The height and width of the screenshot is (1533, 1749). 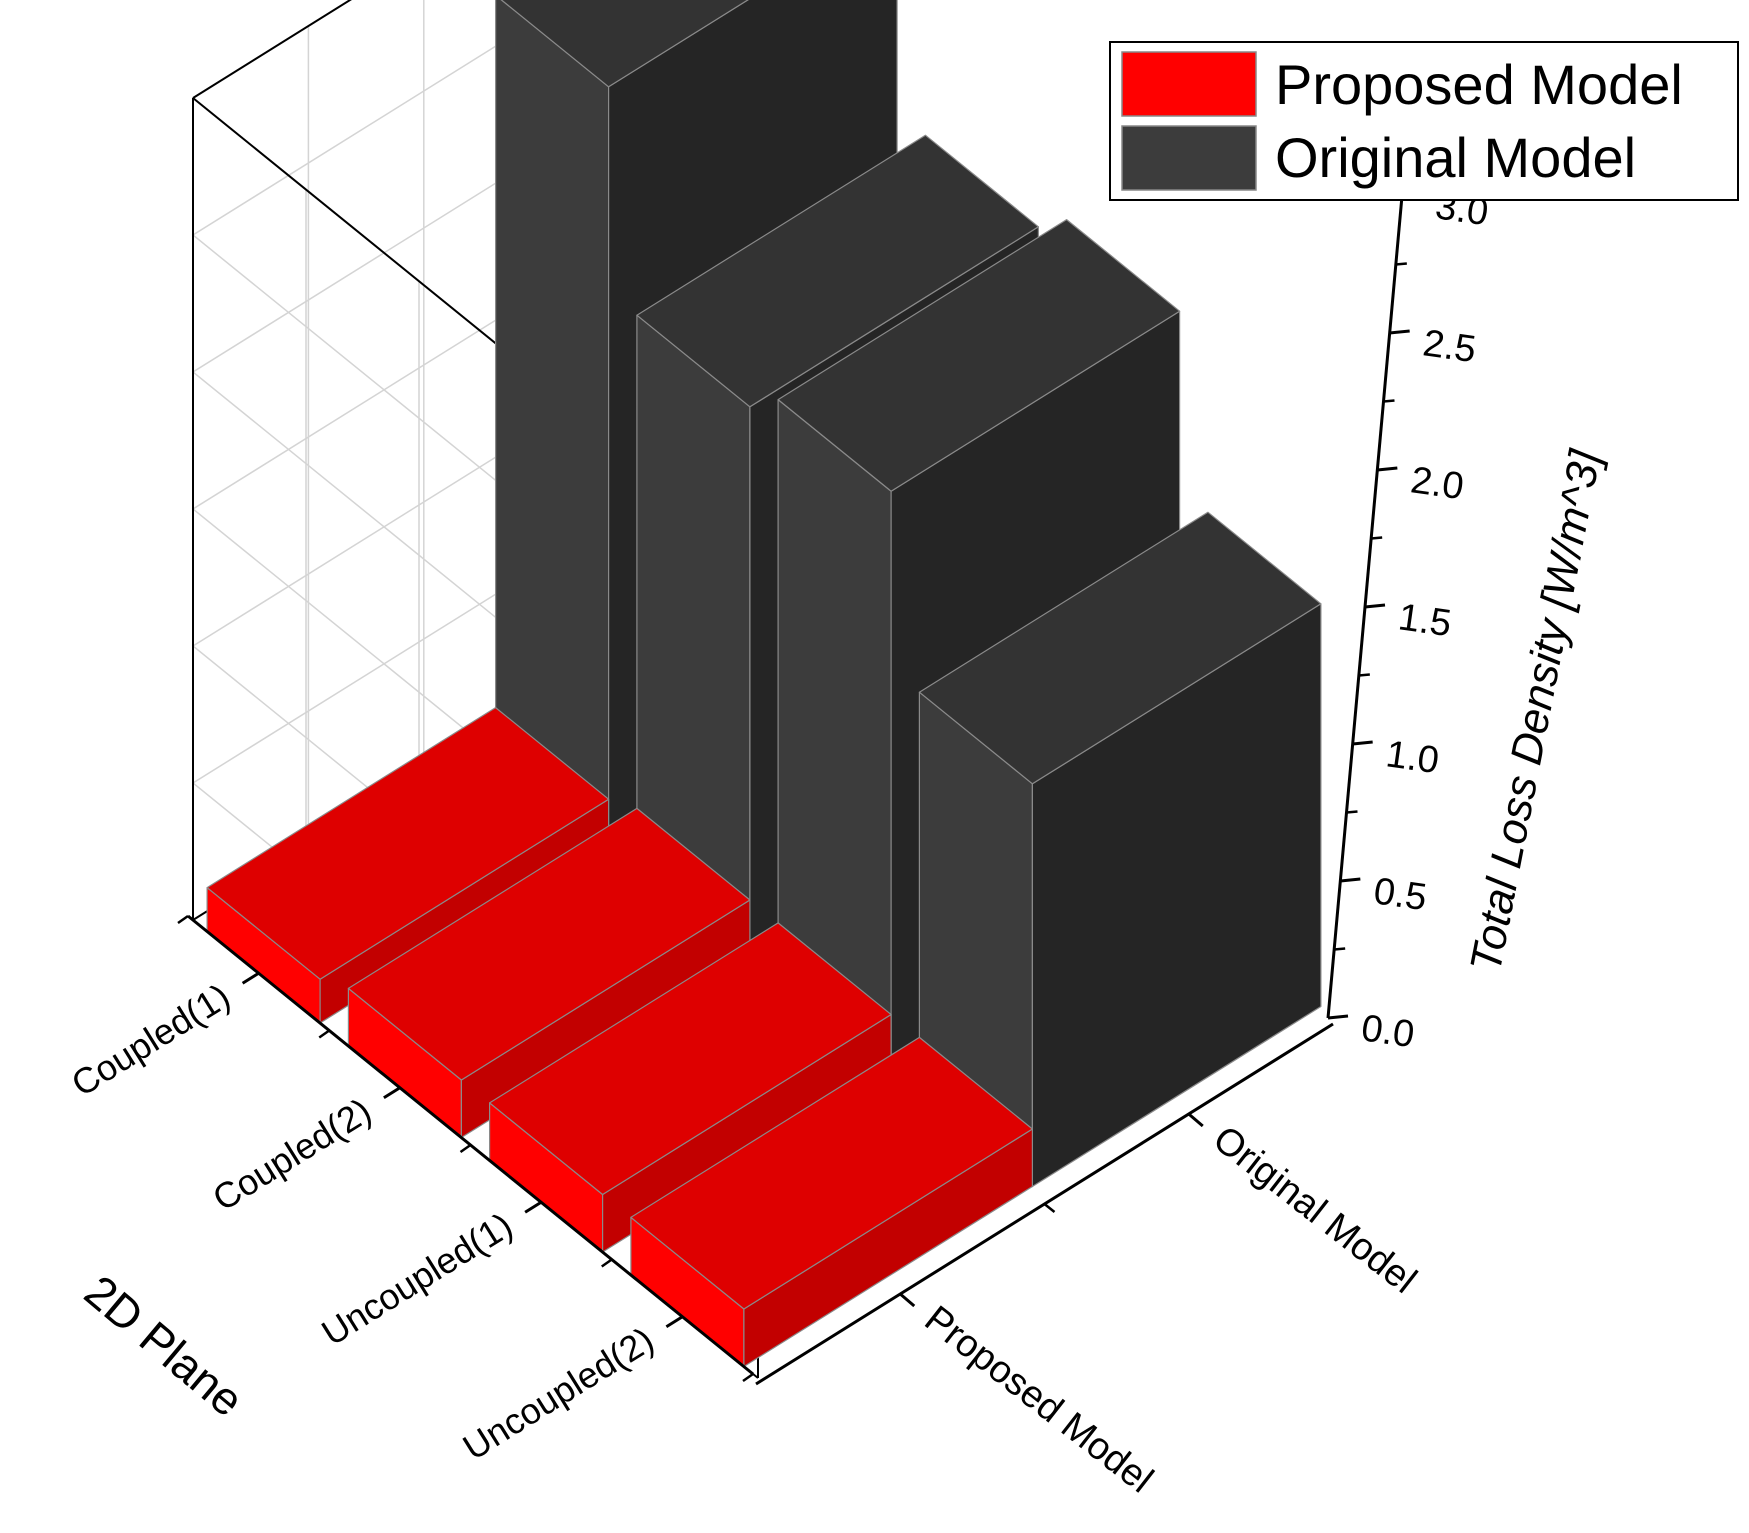 I want to click on legend-label-original: Original Model, so click(x=1455, y=157).